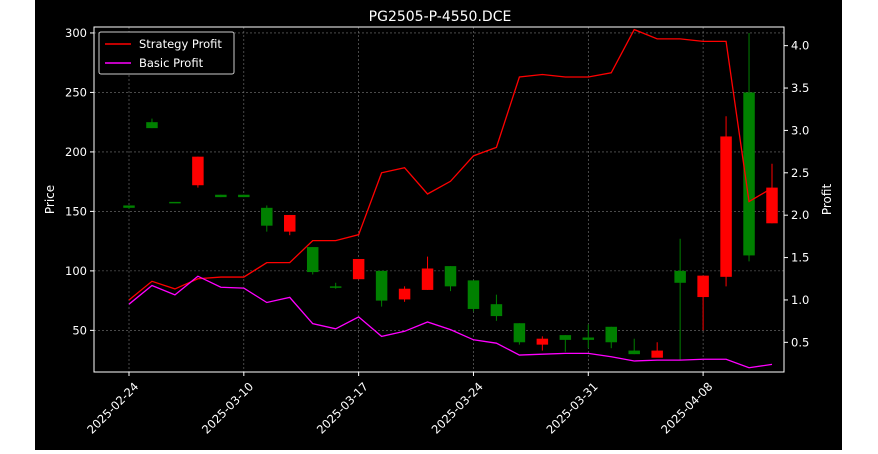  What do you see at coordinates (800, 258) in the screenshot?
I see `y2-tick-label: 1.5` at bounding box center [800, 258].